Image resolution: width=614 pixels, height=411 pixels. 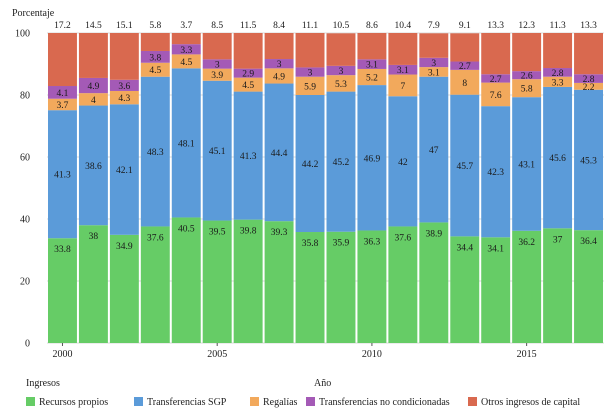 I want to click on data-label: 43.1, so click(x=526, y=165).